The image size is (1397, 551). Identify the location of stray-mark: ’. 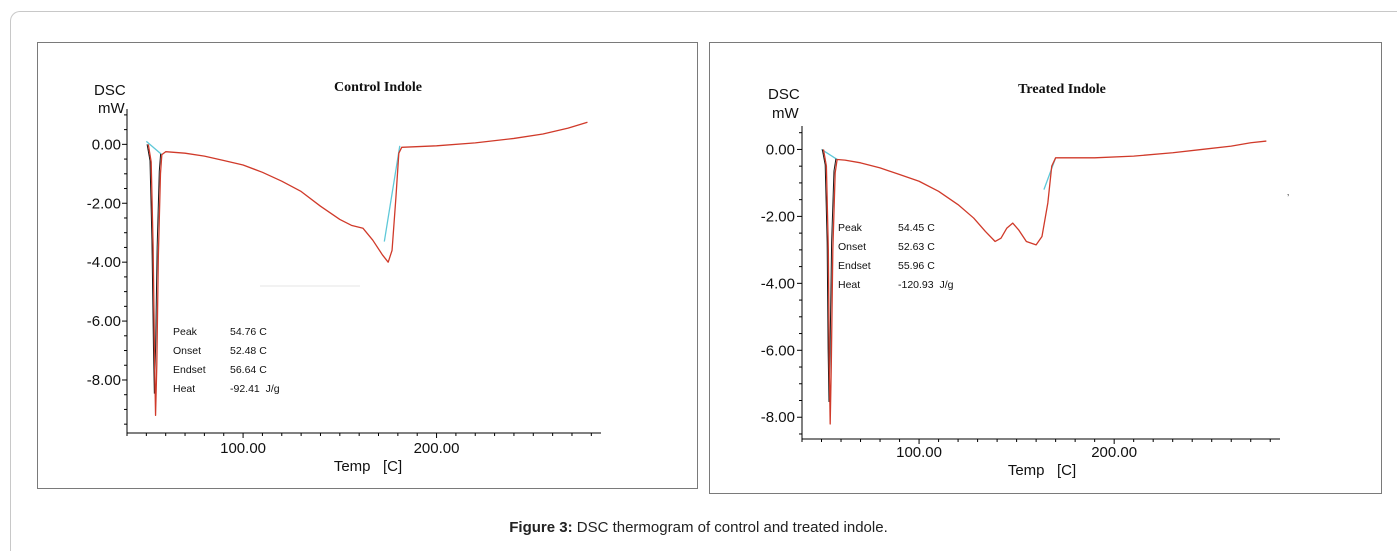
(1288, 198).